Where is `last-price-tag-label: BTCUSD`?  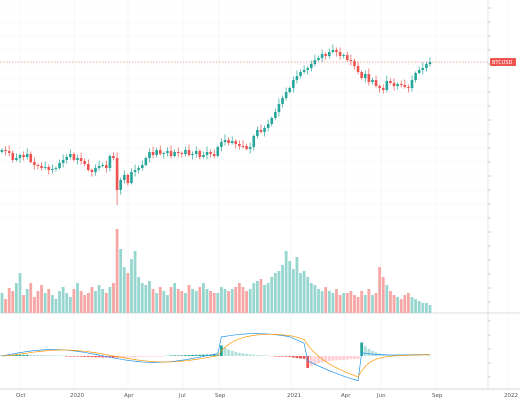 last-price-tag-label: BTCUSD is located at coordinates (502, 63).